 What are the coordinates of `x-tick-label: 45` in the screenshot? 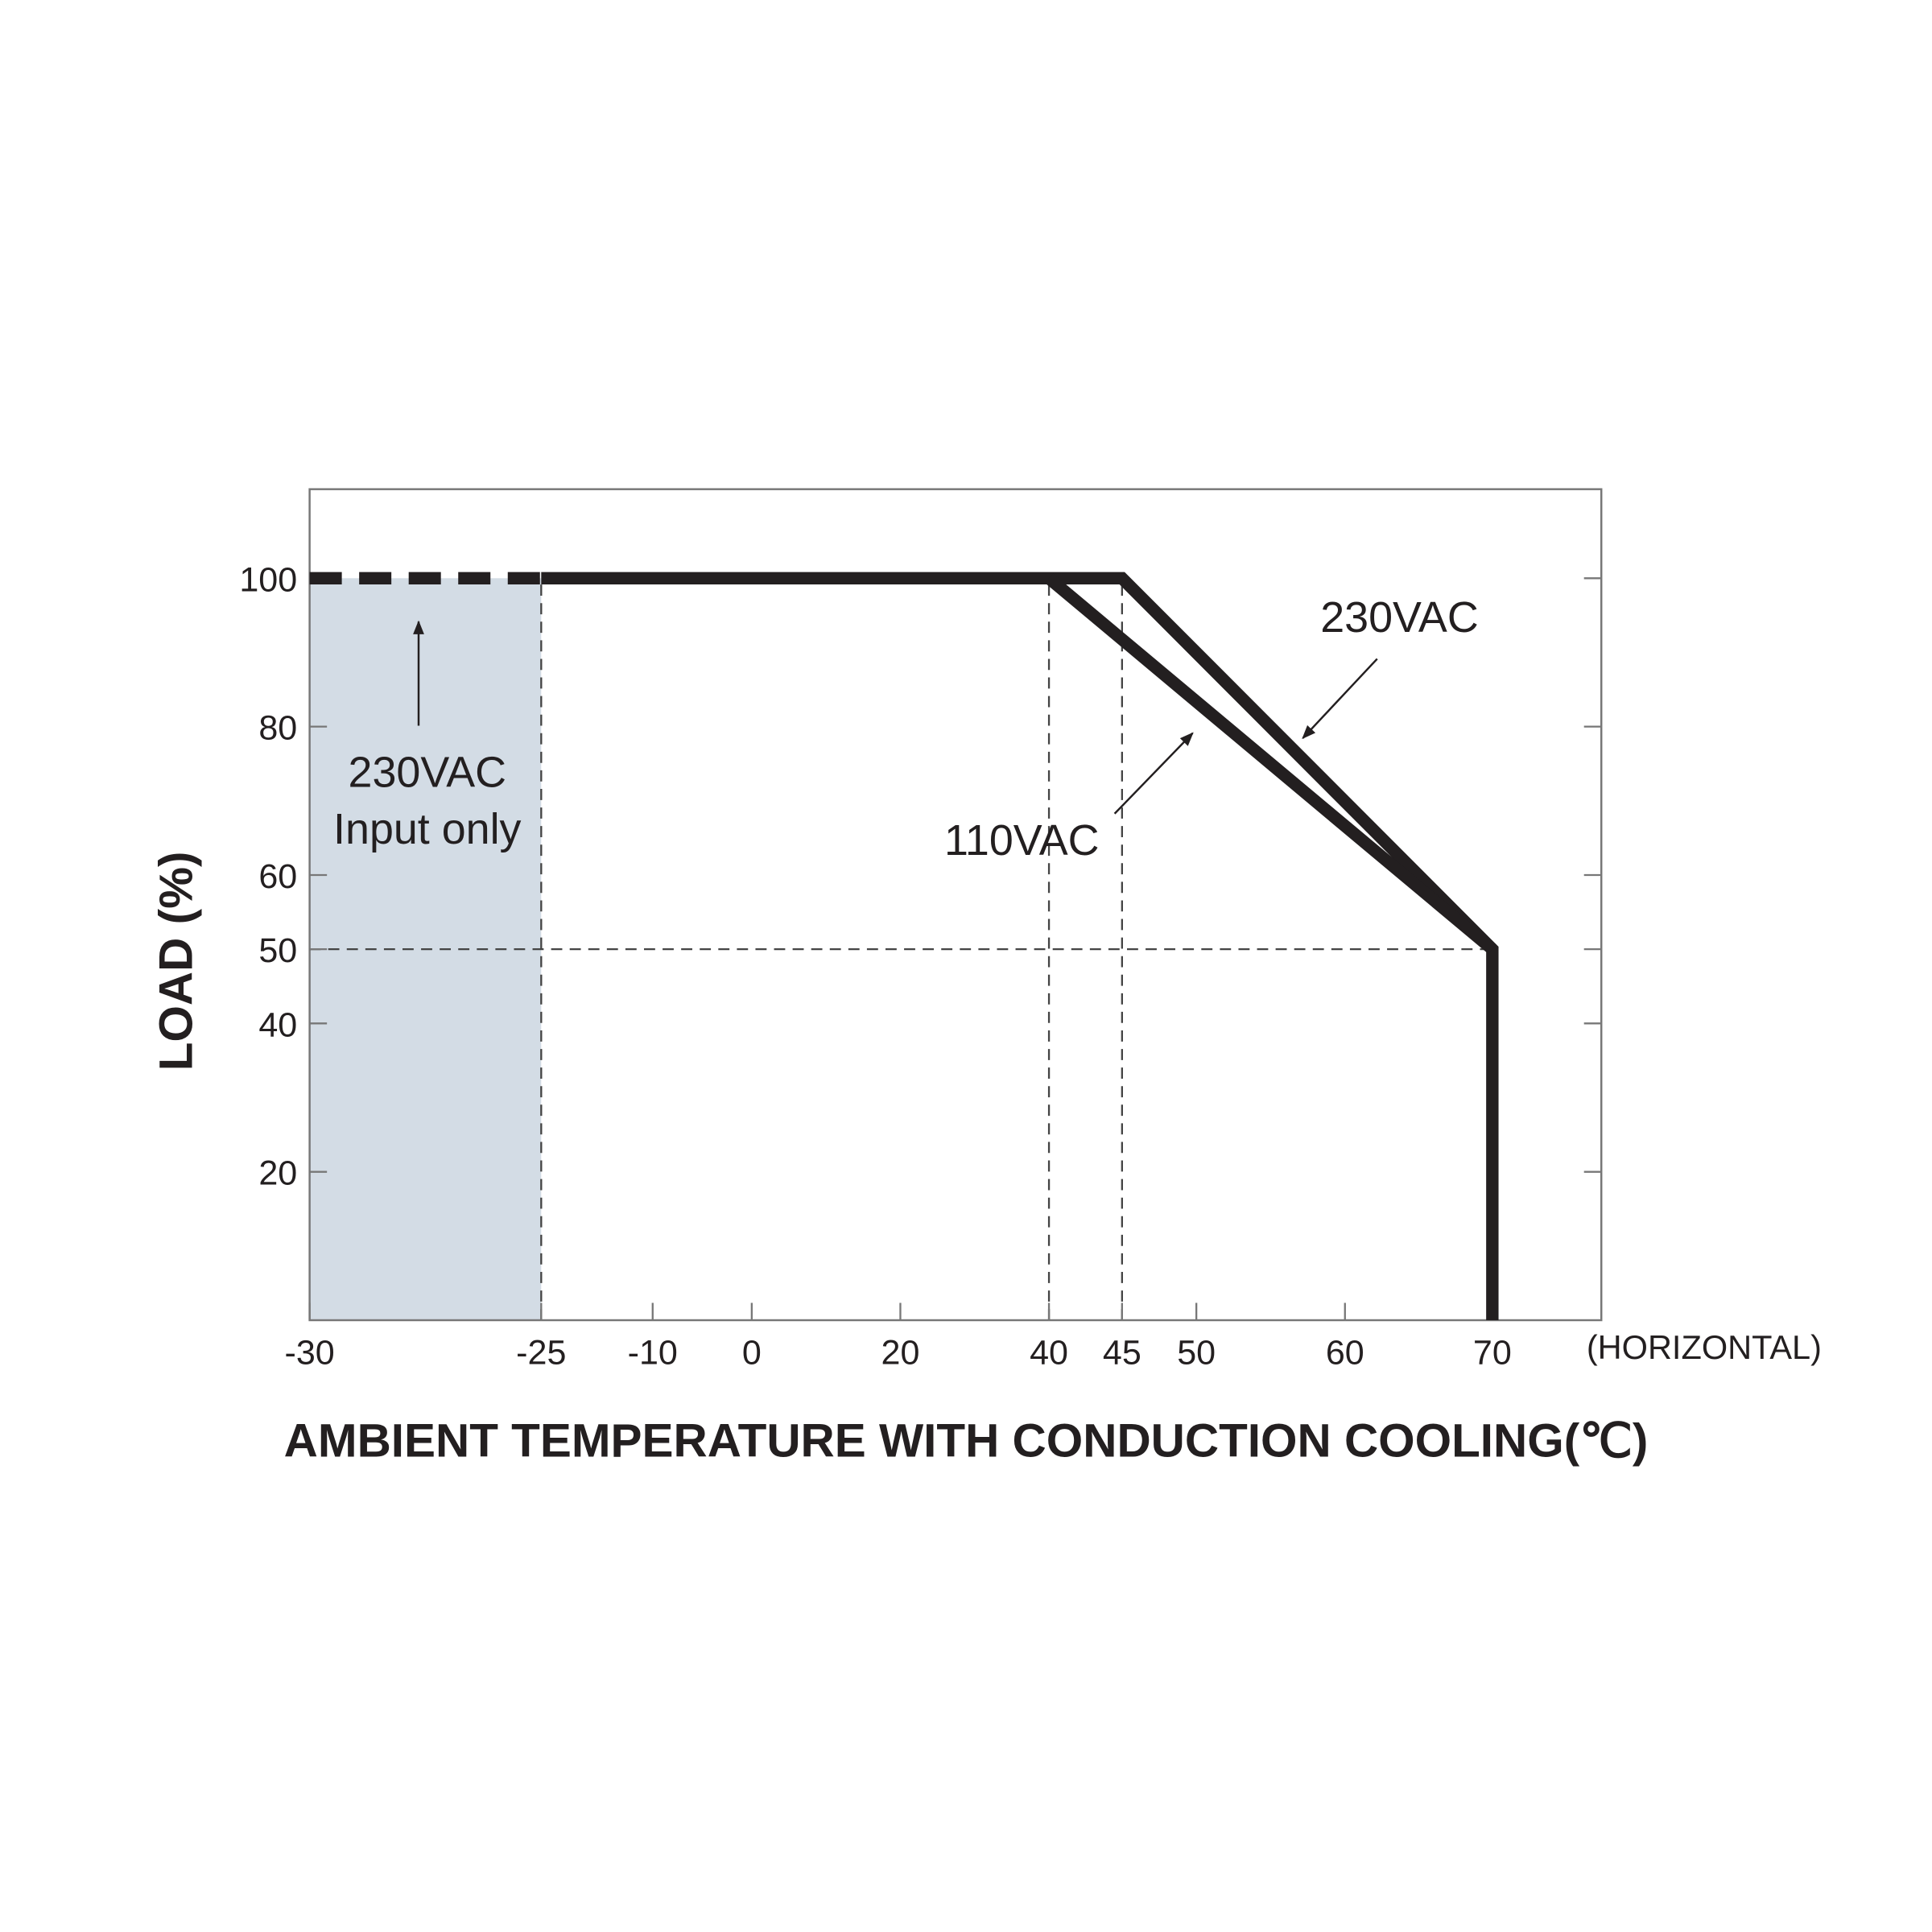 It's located at (1122, 1352).